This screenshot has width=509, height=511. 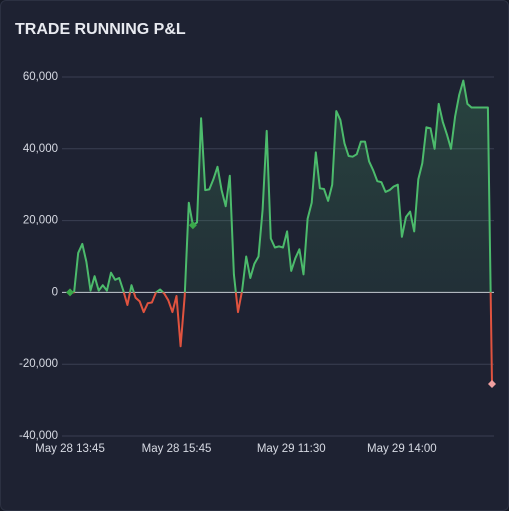 What do you see at coordinates (38, 436) in the screenshot?
I see `y-tick-label: -40,000` at bounding box center [38, 436].